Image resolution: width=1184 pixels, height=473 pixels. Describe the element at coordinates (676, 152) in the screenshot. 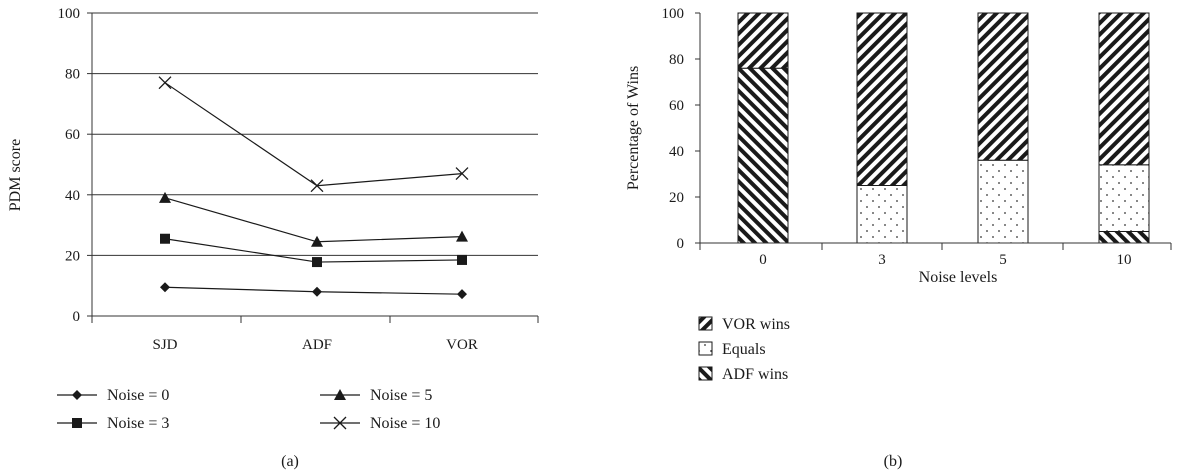

I see `b-y-tick-label: 40` at that location.